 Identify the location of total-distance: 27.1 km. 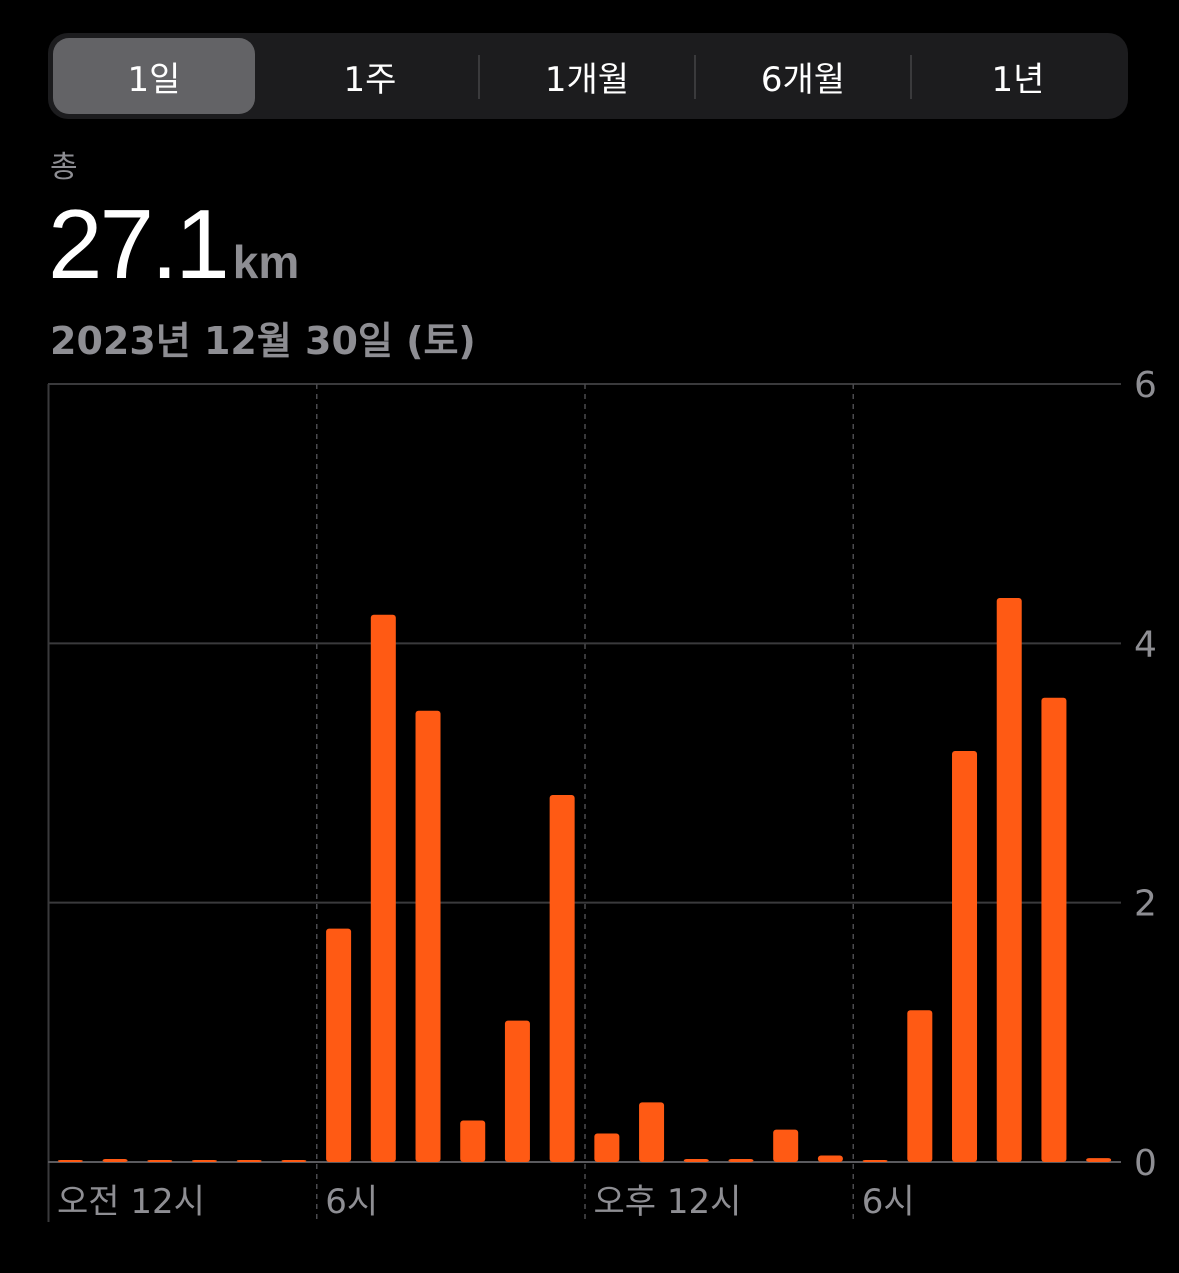
(173, 244).